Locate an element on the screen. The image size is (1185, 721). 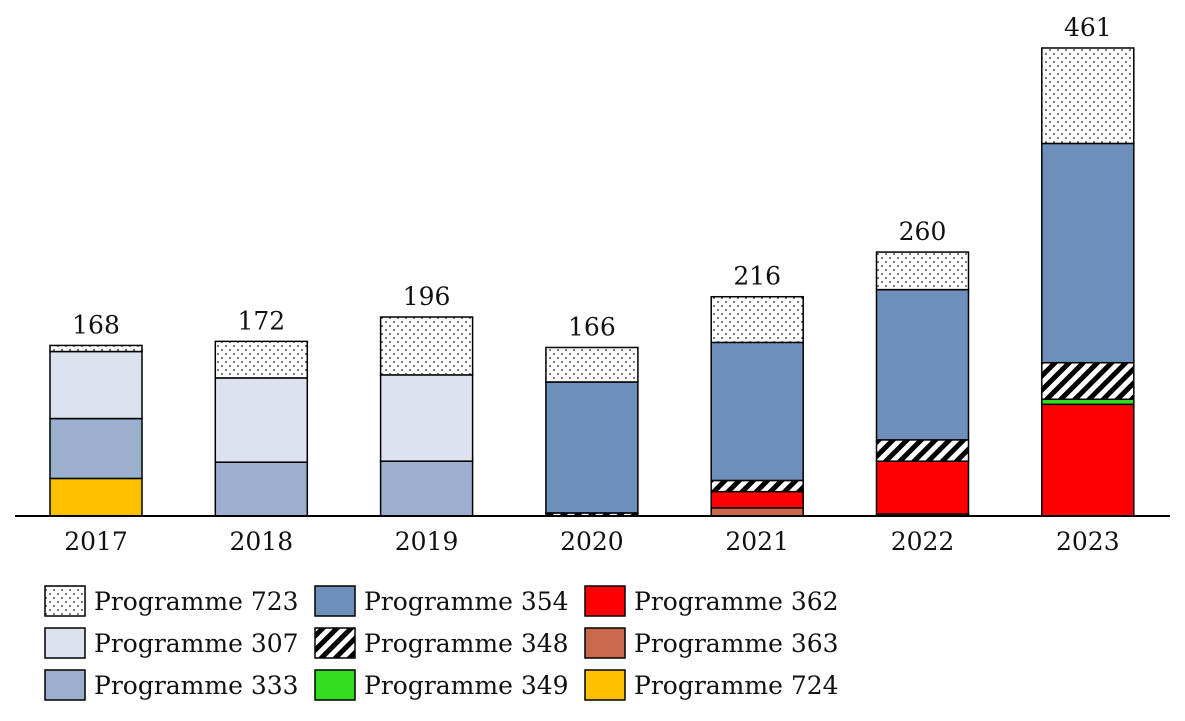
total-label-2023: 461 is located at coordinates (1088, 27).